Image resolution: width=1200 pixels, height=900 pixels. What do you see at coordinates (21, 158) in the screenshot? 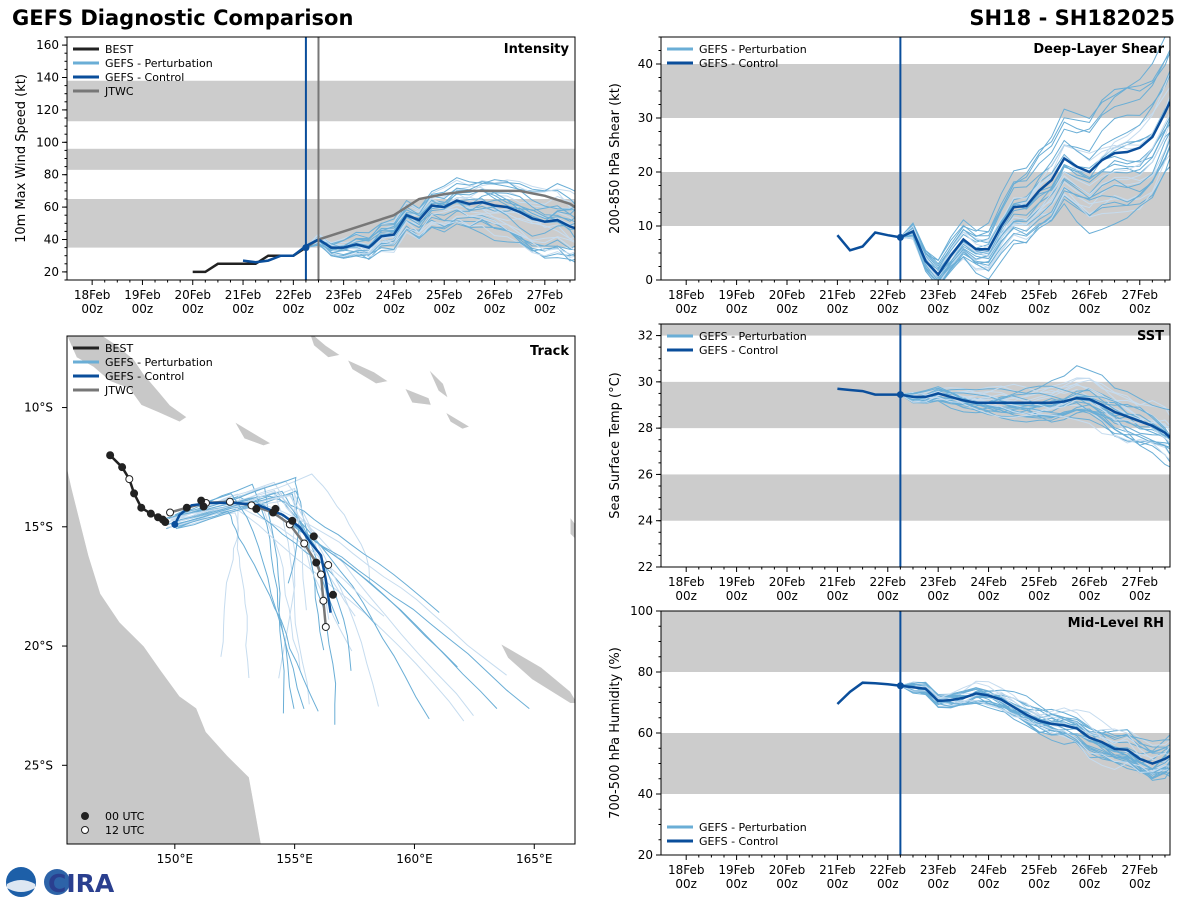
I see `intensity-ylabel: 10m Max Wind Speed (kt)` at bounding box center [21, 158].